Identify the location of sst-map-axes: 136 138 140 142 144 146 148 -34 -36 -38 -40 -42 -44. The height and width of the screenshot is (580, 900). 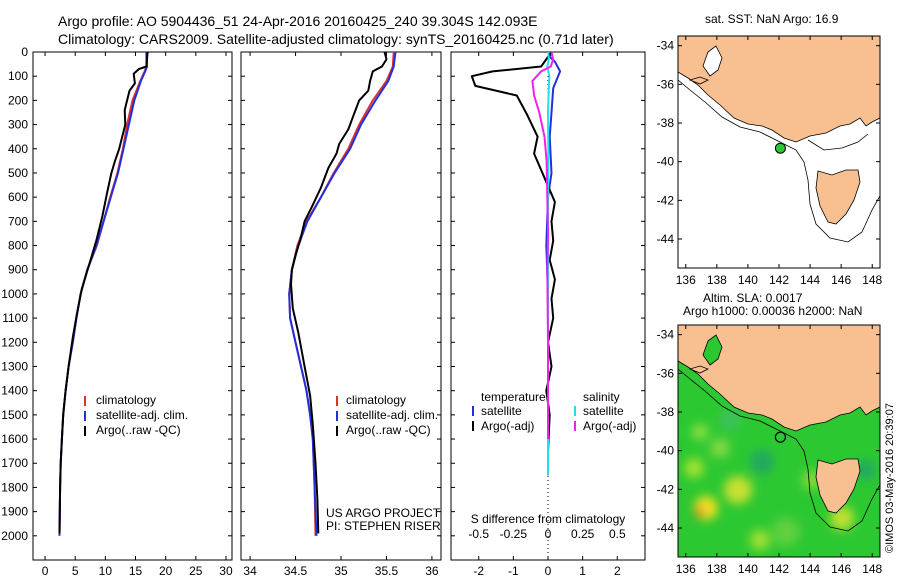
(770, 161).